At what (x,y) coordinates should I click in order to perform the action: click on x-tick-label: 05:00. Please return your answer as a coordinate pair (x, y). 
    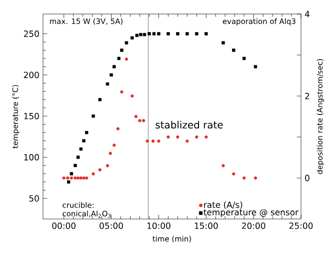
    Looking at the image, I should click on (111, 225).